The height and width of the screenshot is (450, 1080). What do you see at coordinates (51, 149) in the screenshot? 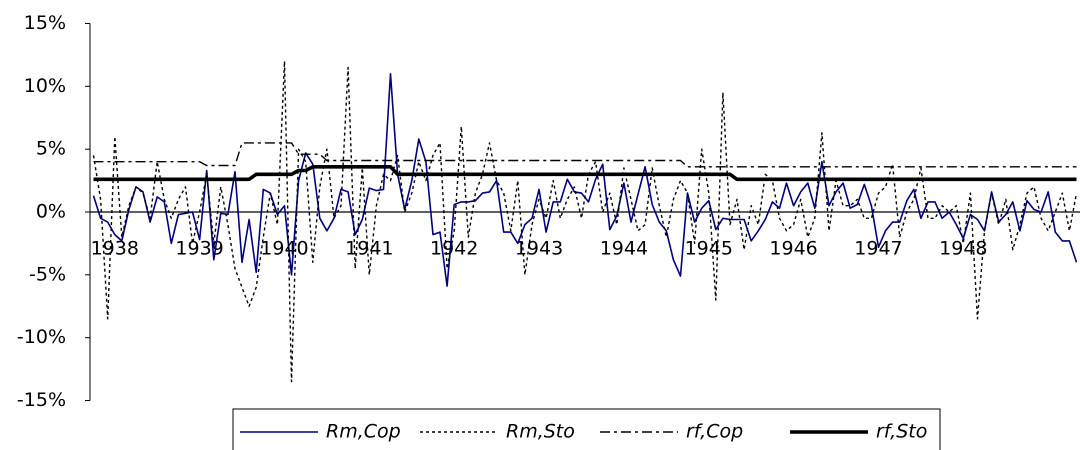
I see `y-tick-label: 5%` at bounding box center [51, 149].